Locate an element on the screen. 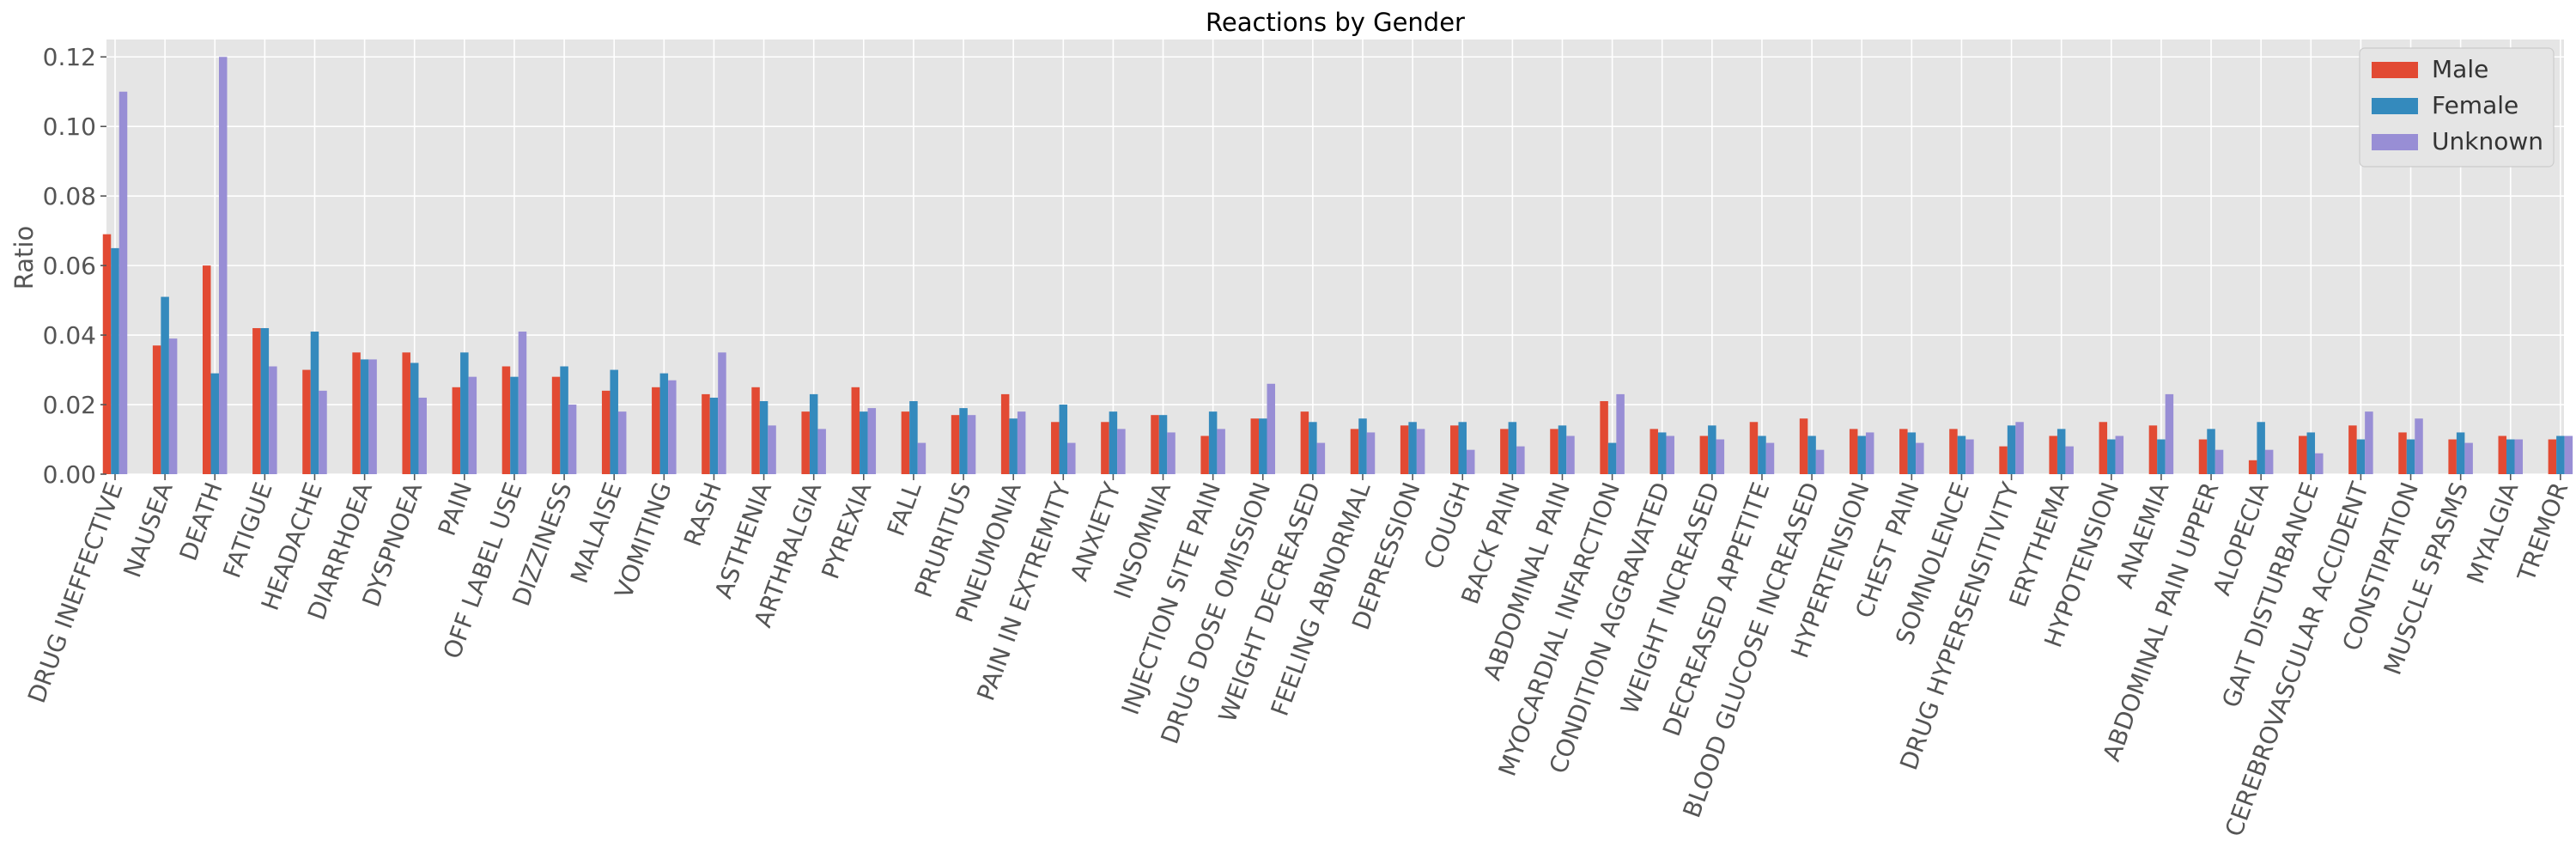  legend-label-female: Female is located at coordinates (2475, 105).